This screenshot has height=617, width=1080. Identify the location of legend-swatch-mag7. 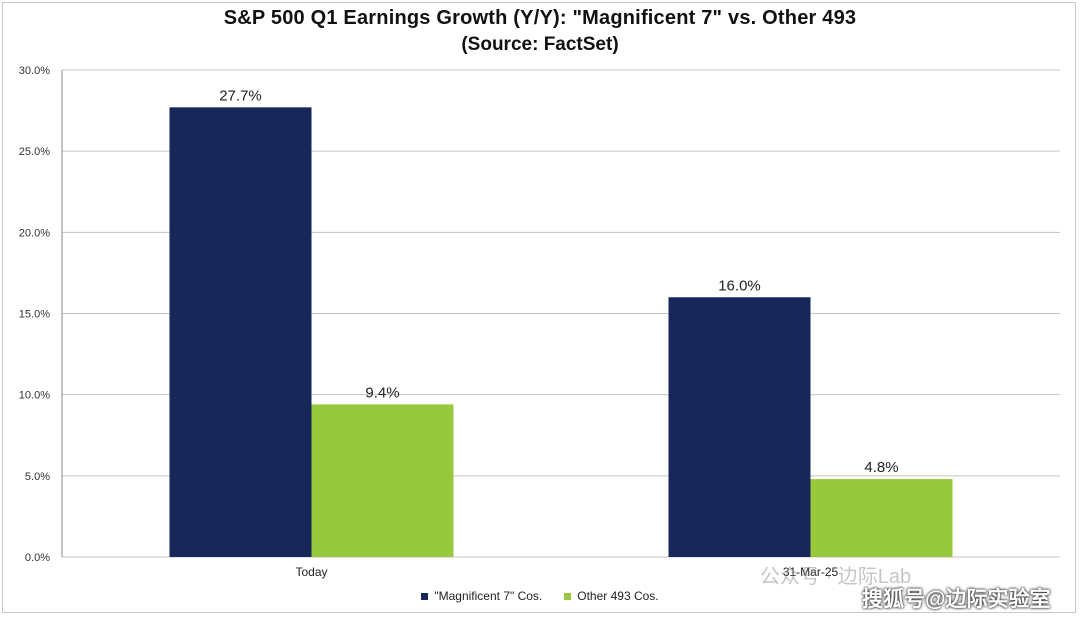
(425, 596).